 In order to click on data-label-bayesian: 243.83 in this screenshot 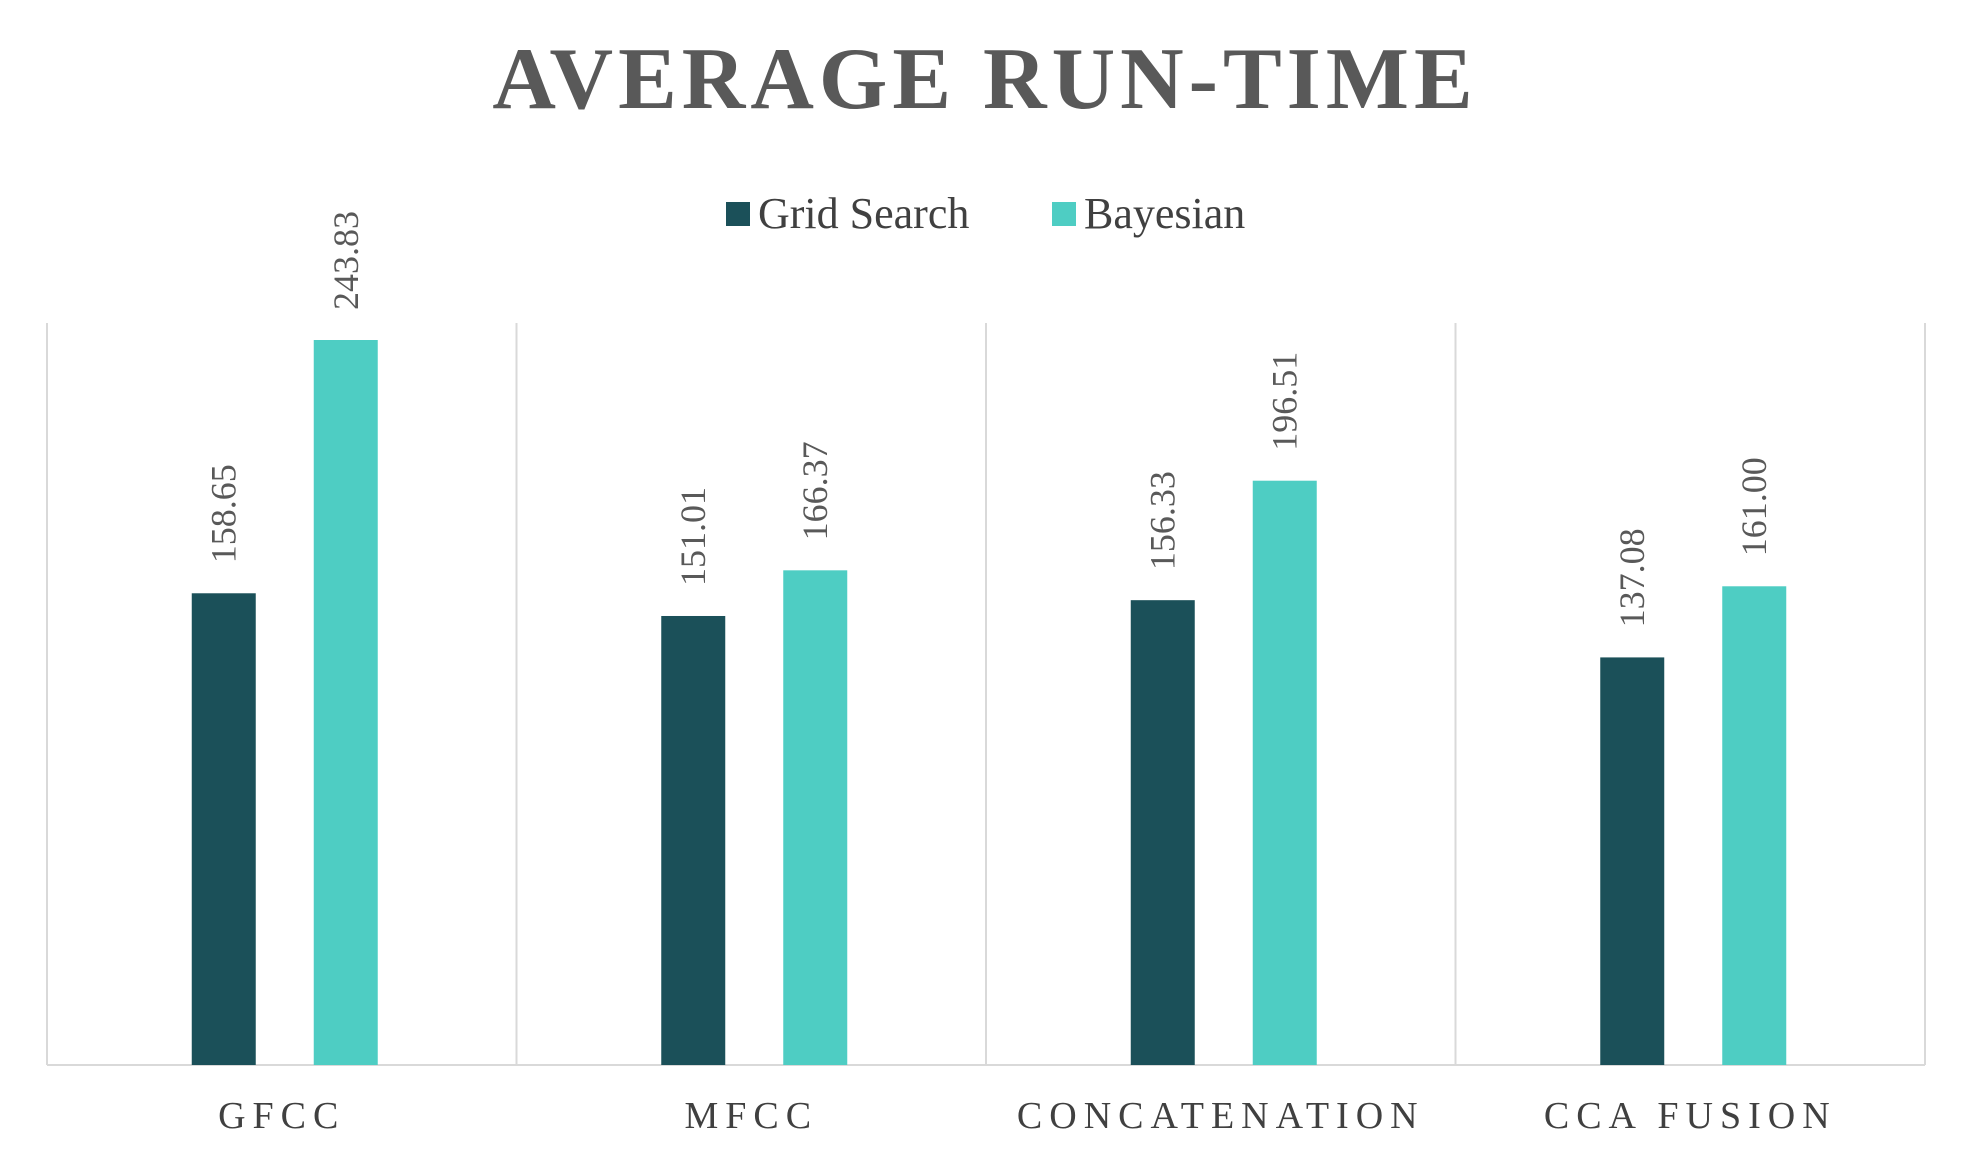, I will do `click(346, 260)`.